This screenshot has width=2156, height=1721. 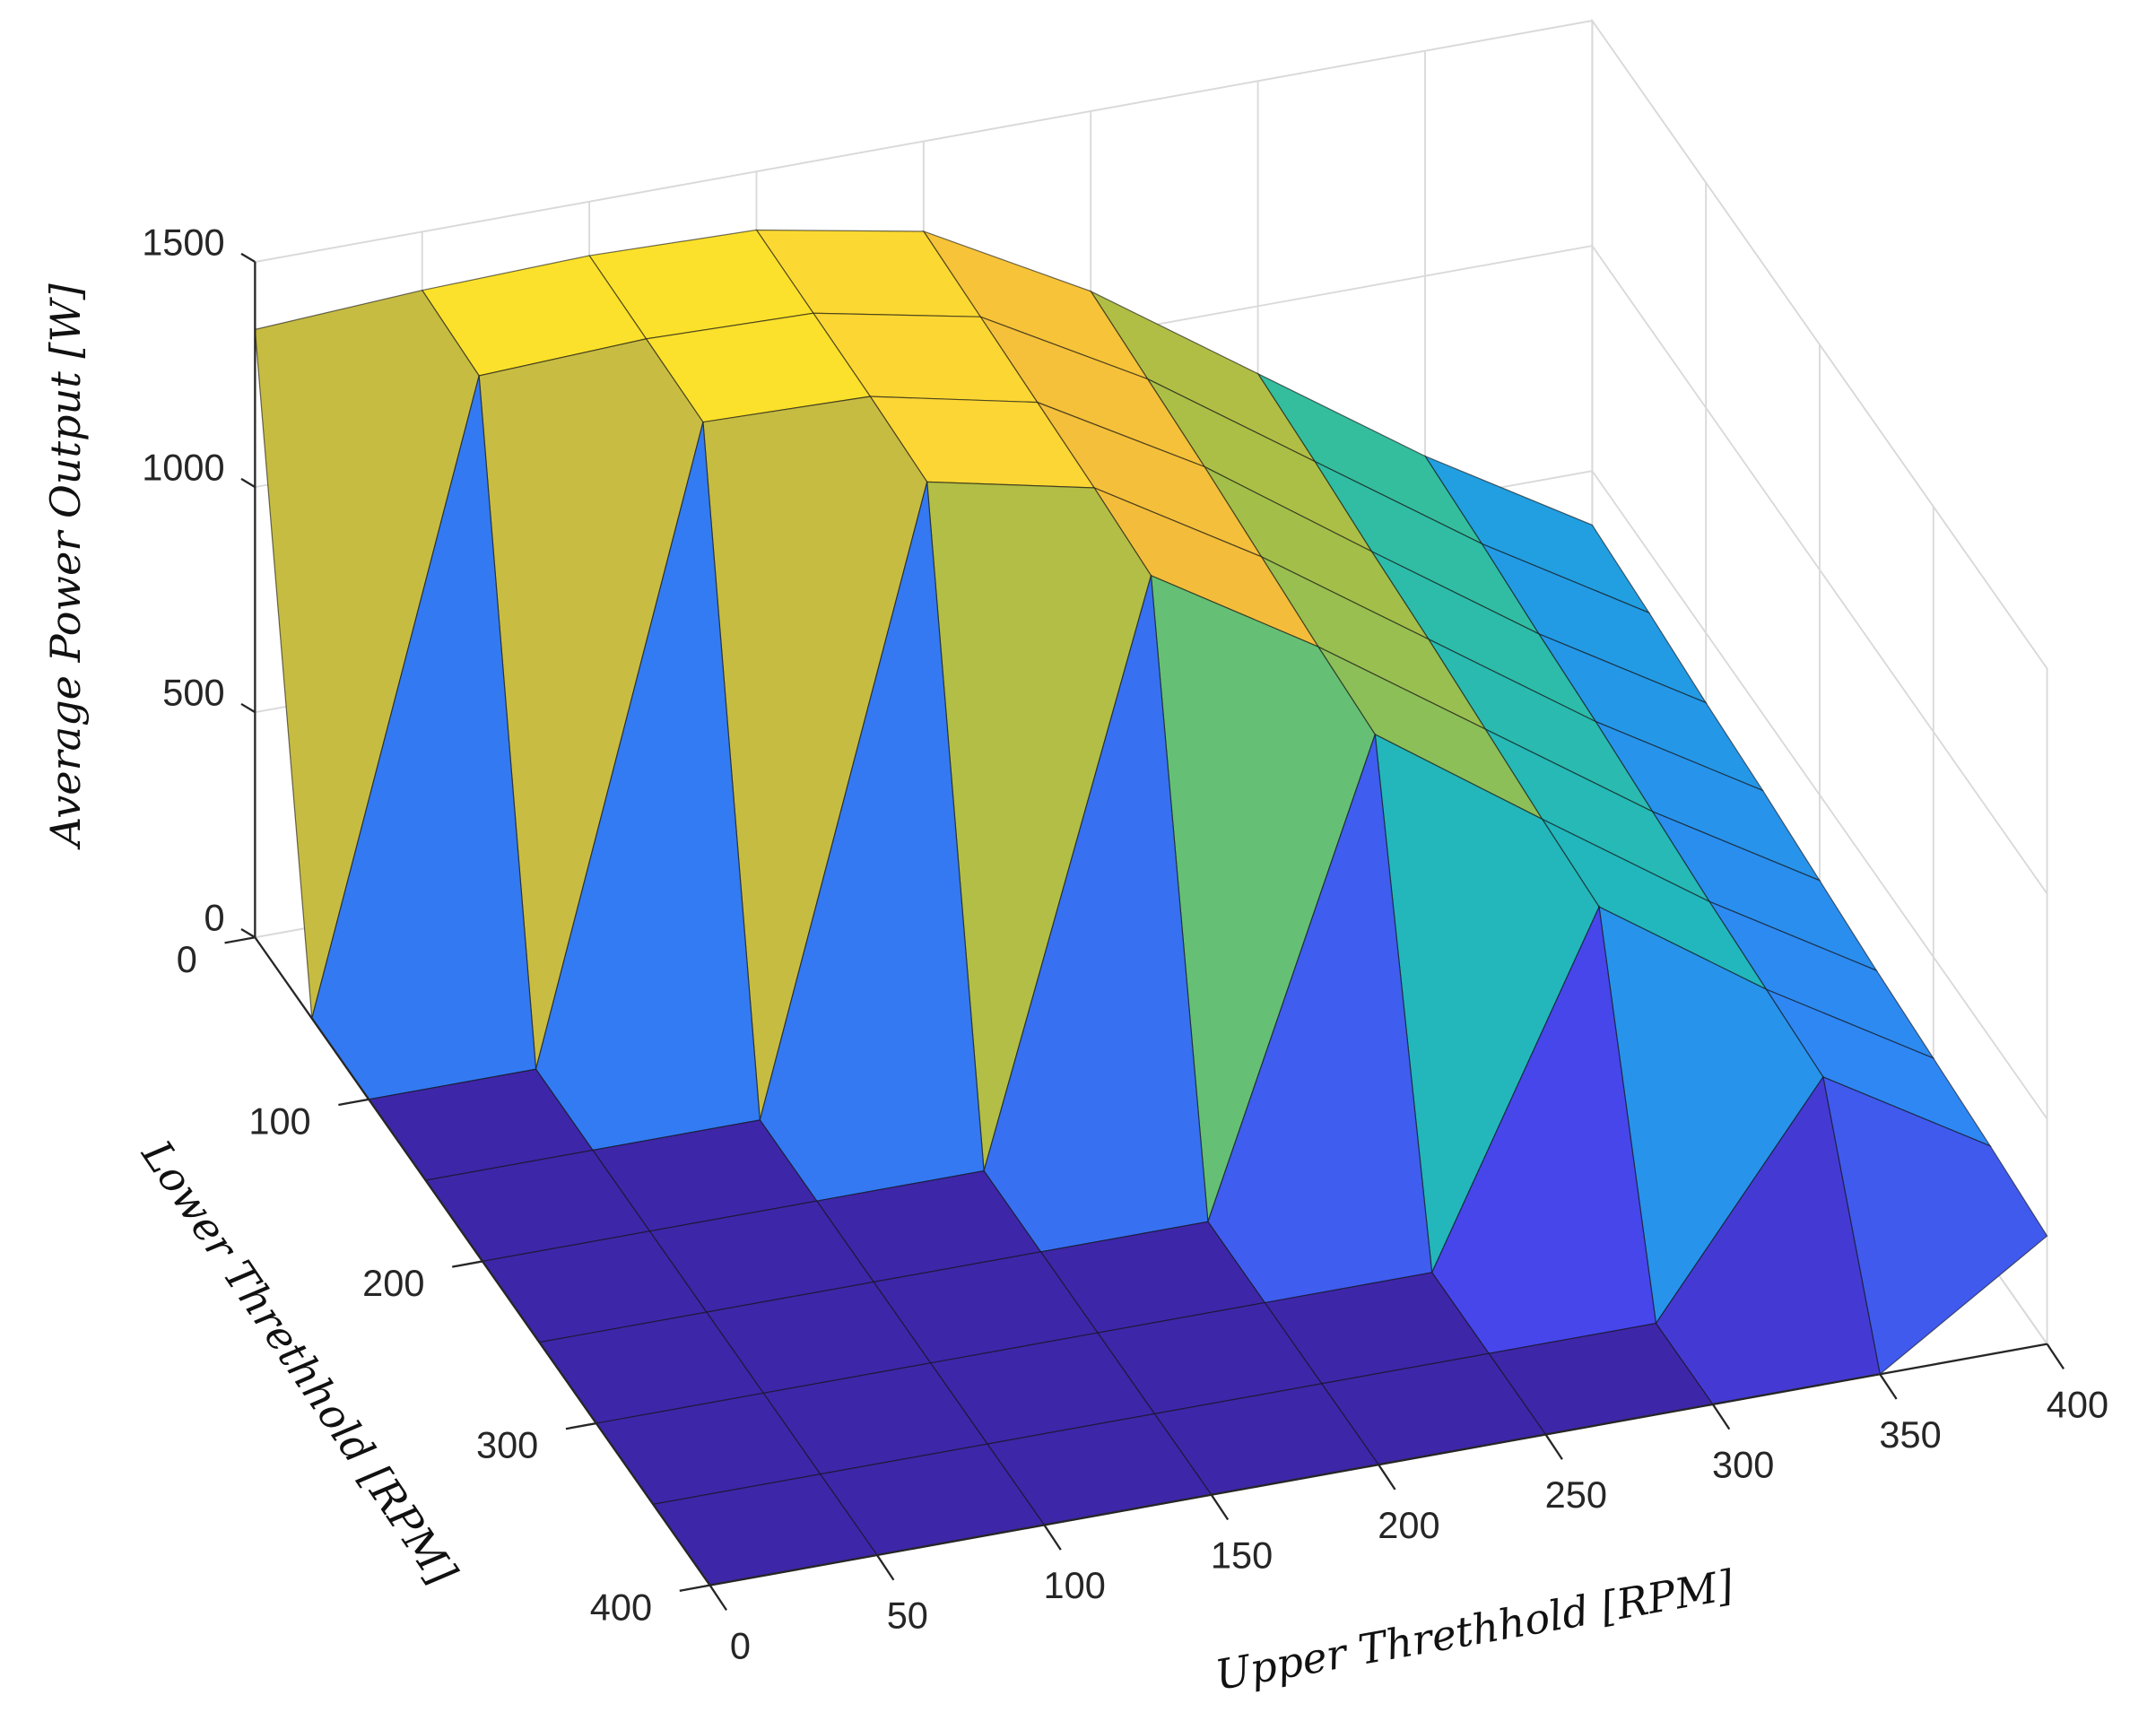 What do you see at coordinates (193, 693) in the screenshot?
I see `z-tick-label: 500` at bounding box center [193, 693].